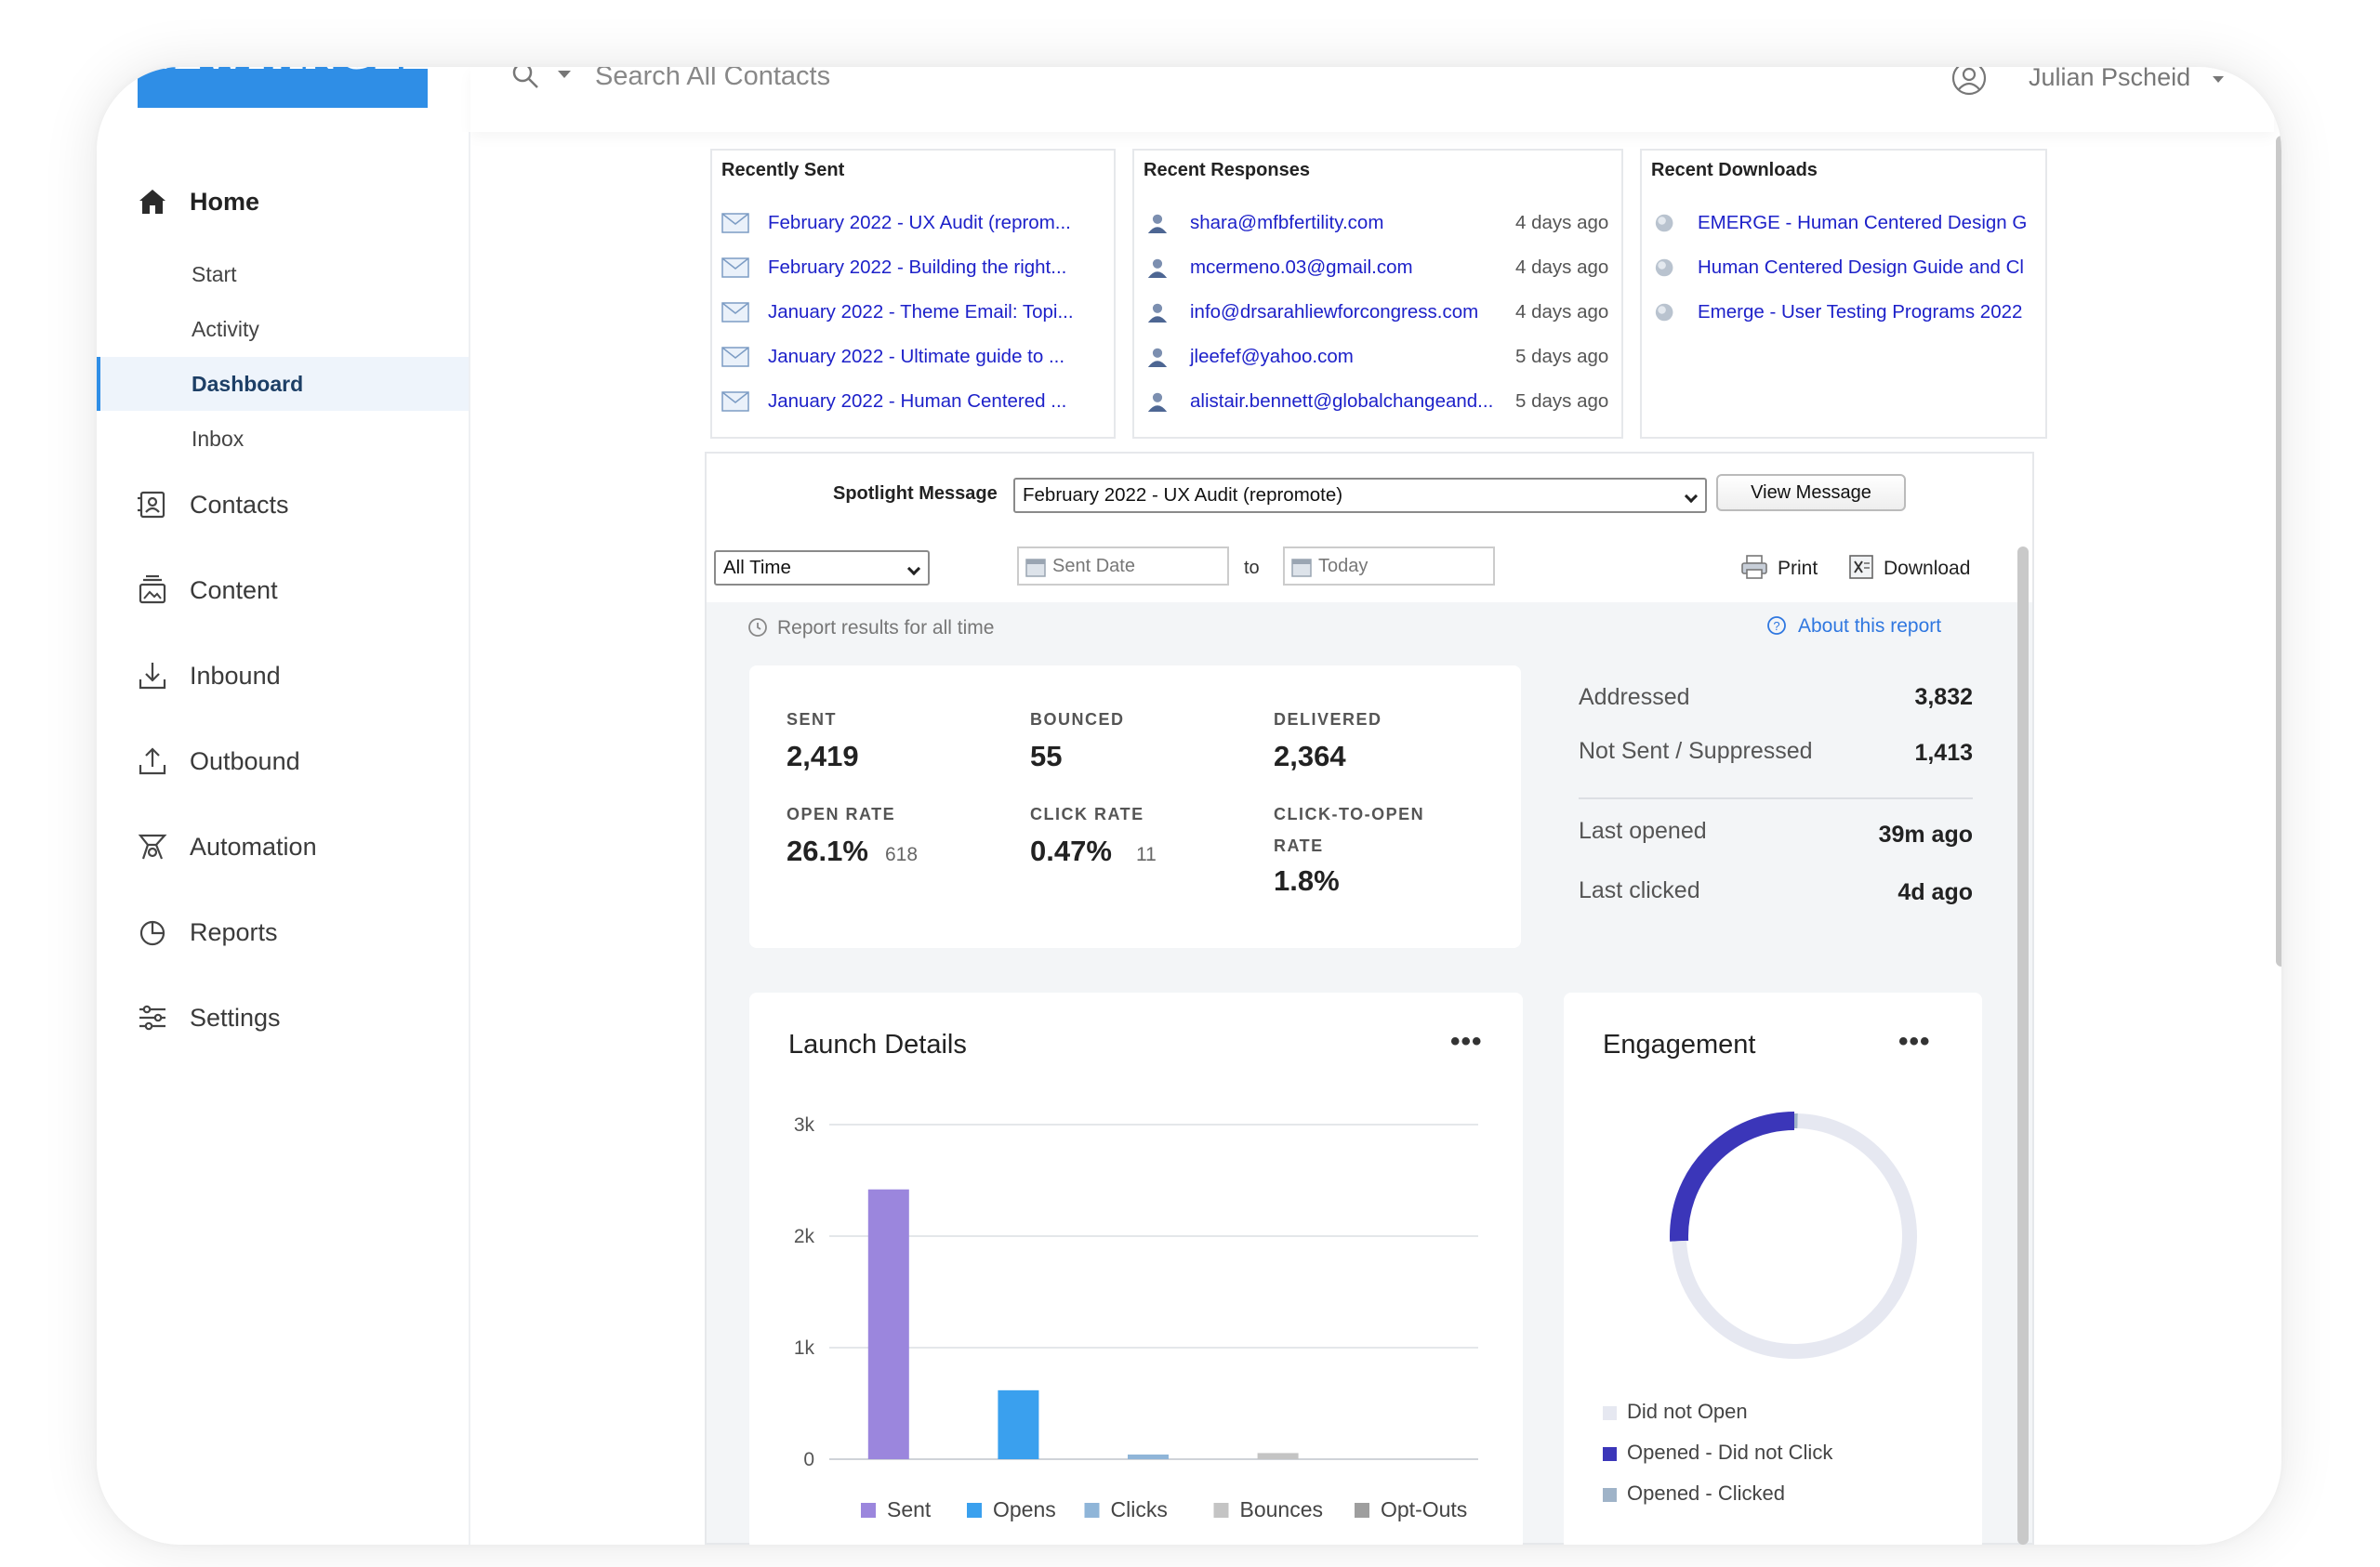 The width and height of the screenshot is (2380, 1567). What do you see at coordinates (1776, 798) in the screenshot?
I see `summary-divider` at bounding box center [1776, 798].